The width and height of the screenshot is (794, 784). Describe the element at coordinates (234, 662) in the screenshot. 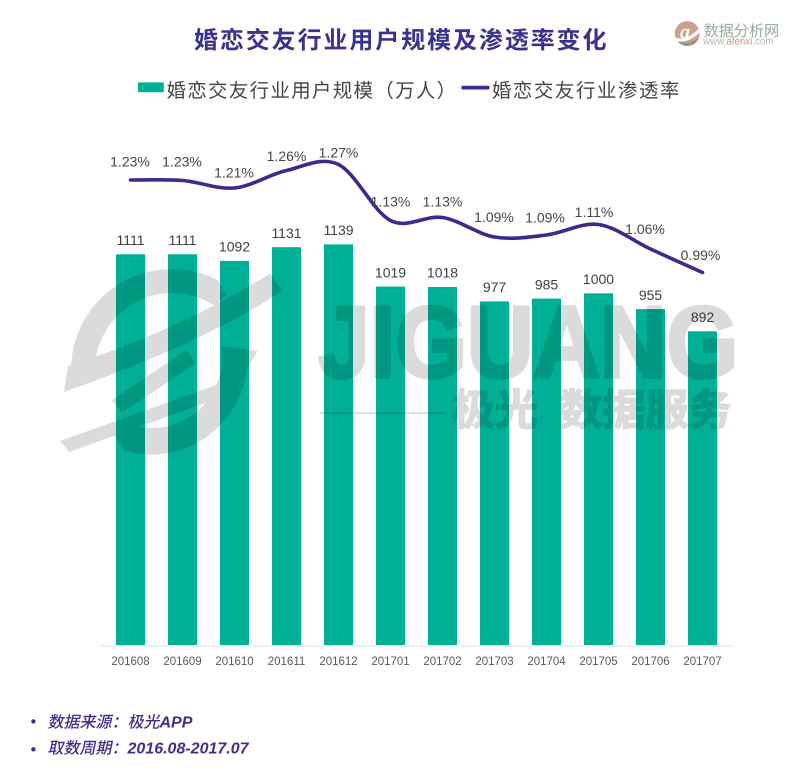

I see `svg-text: 201610` at that location.